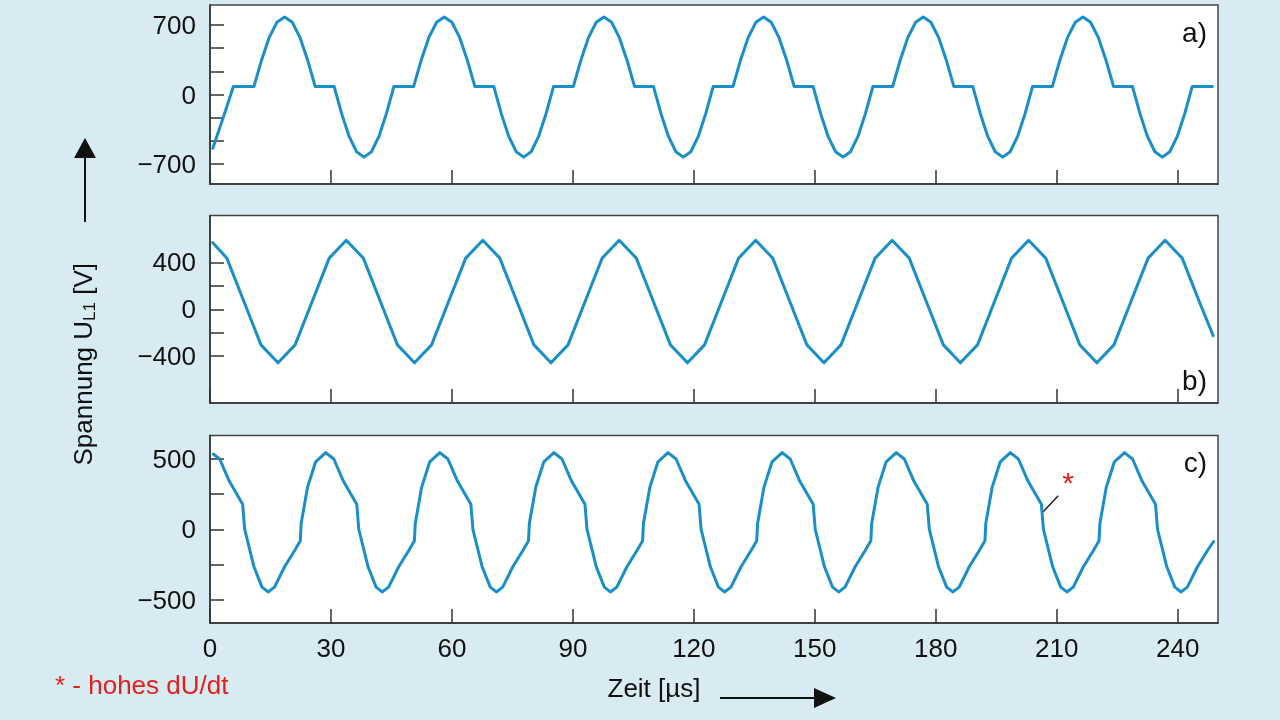 Image resolution: width=1280 pixels, height=720 pixels. What do you see at coordinates (452, 648) in the screenshot?
I see `x-tick-label: 60` at bounding box center [452, 648].